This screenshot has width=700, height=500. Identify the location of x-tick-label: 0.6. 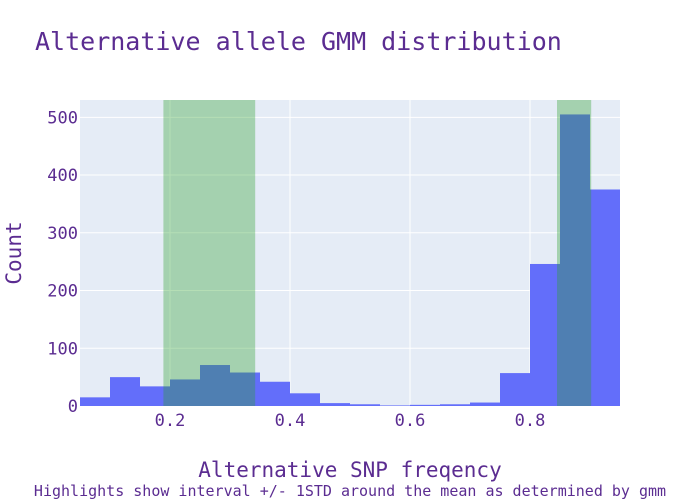
(410, 421).